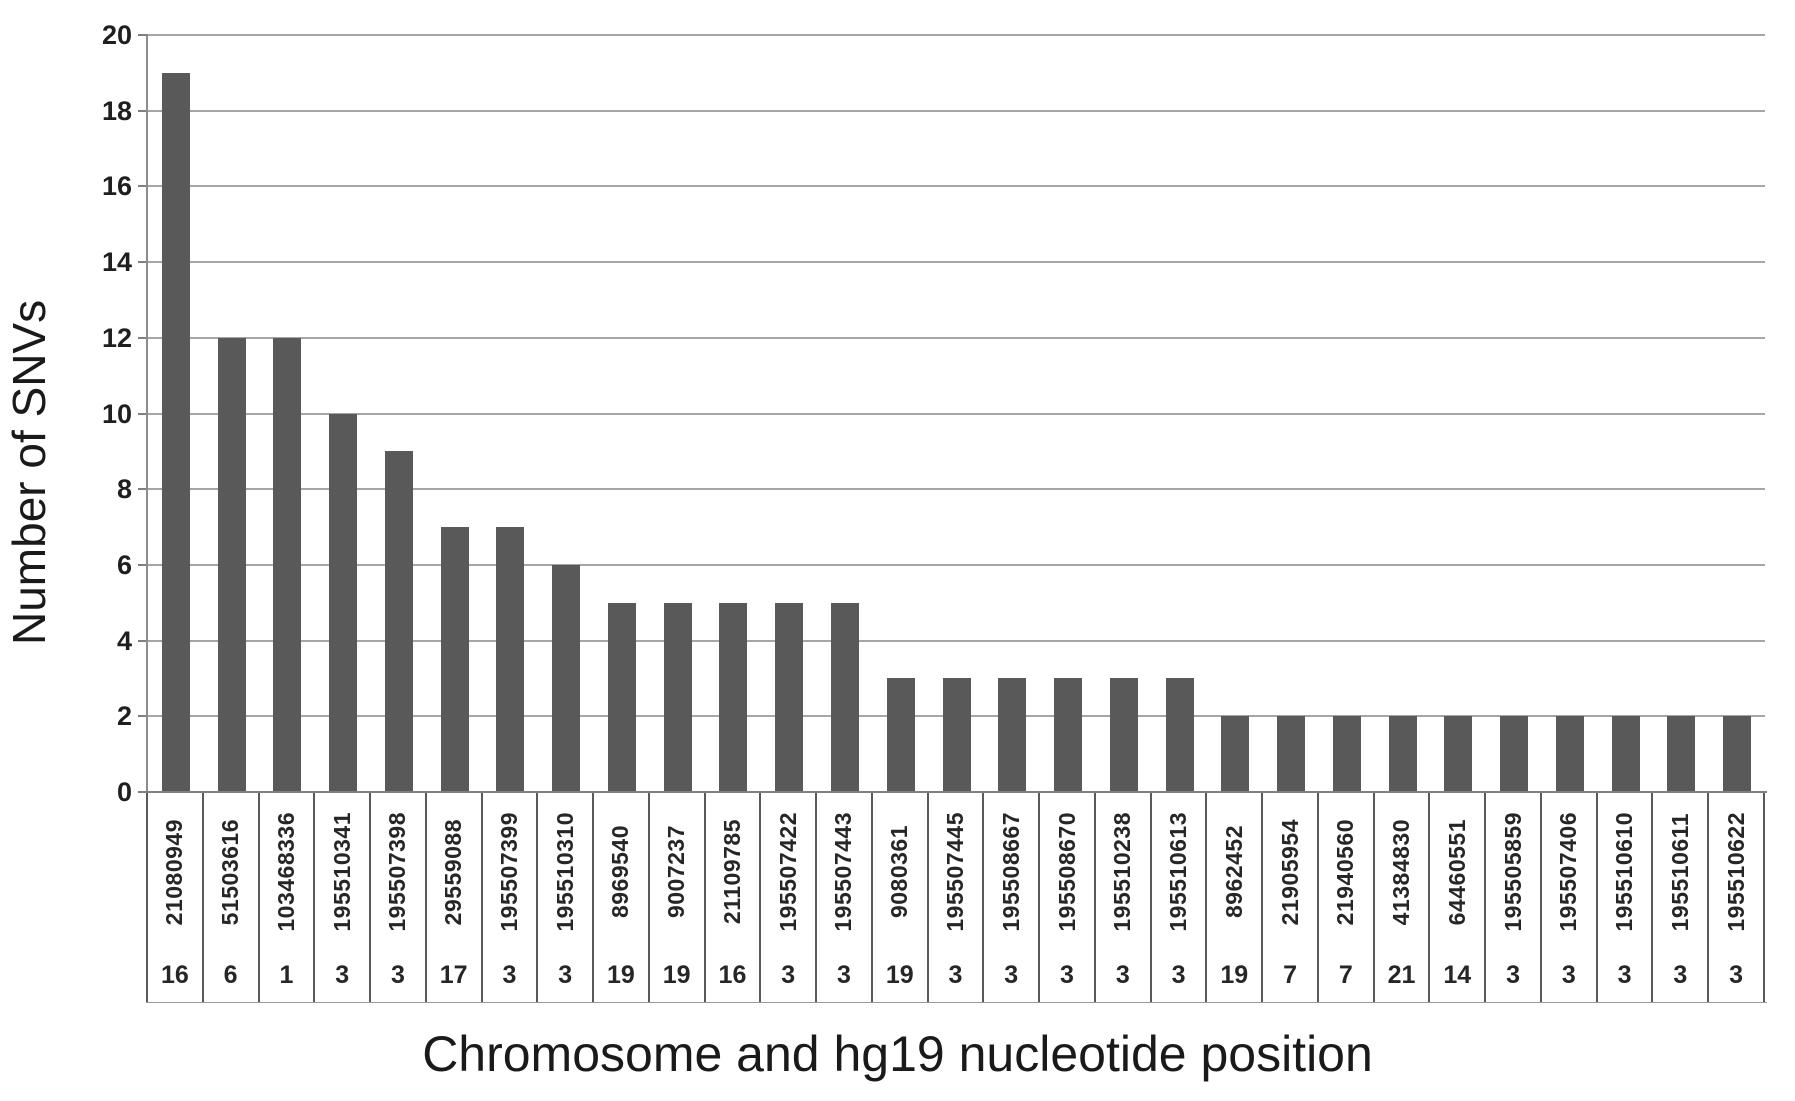 This screenshot has height=1101, width=1795. Describe the element at coordinates (342, 872) in the screenshot. I see `position-label-wrap: 195510341` at that location.